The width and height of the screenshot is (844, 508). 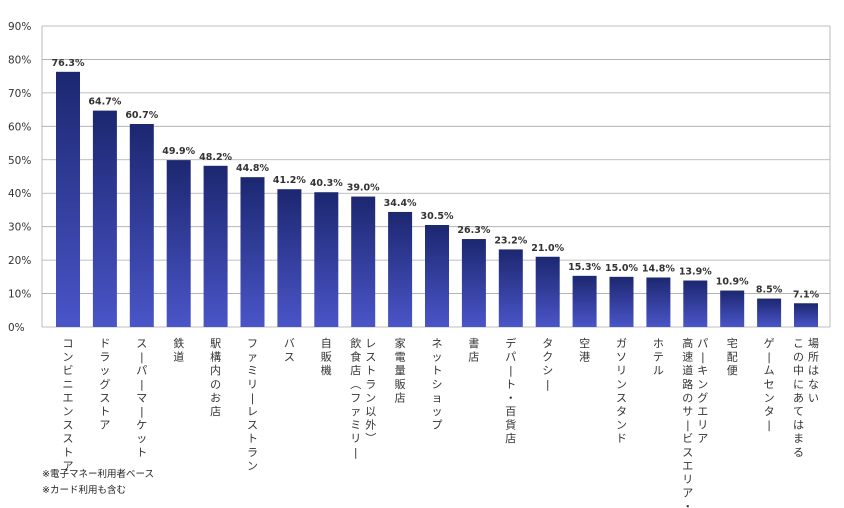 What do you see at coordinates (141, 115) in the screenshot?
I see `value-label: 60.7%` at bounding box center [141, 115].